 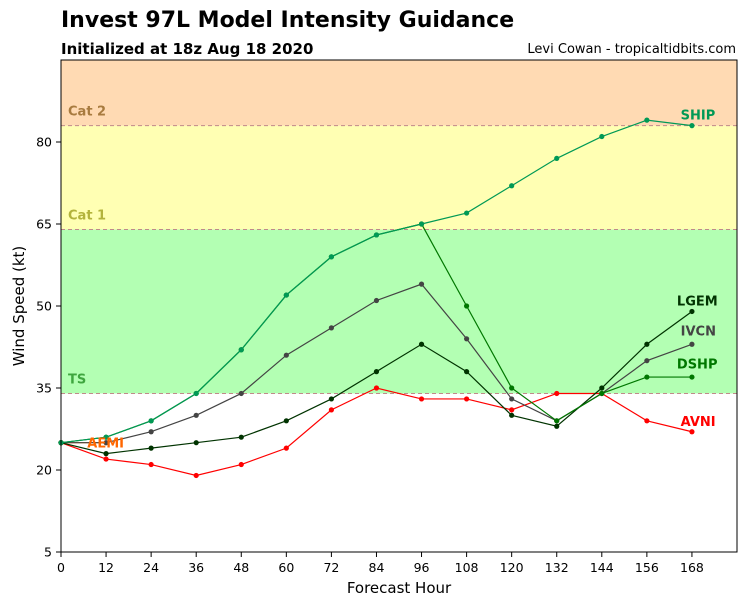 What do you see at coordinates (77, 379) in the screenshot?
I see `band-label-ts: TS` at bounding box center [77, 379].